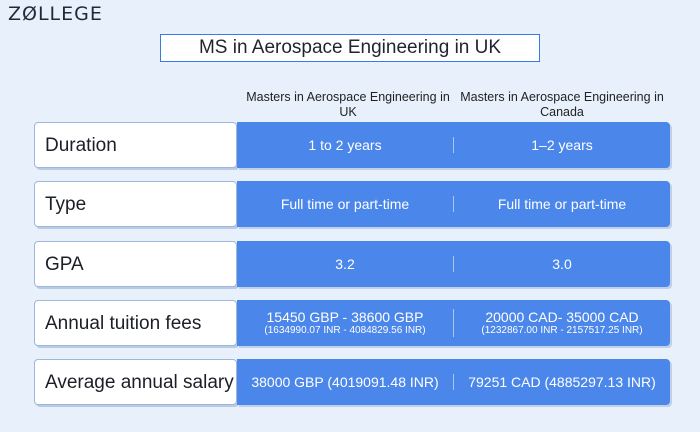 The width and height of the screenshot is (700, 432). I want to click on row-label: Duration, so click(135, 145).